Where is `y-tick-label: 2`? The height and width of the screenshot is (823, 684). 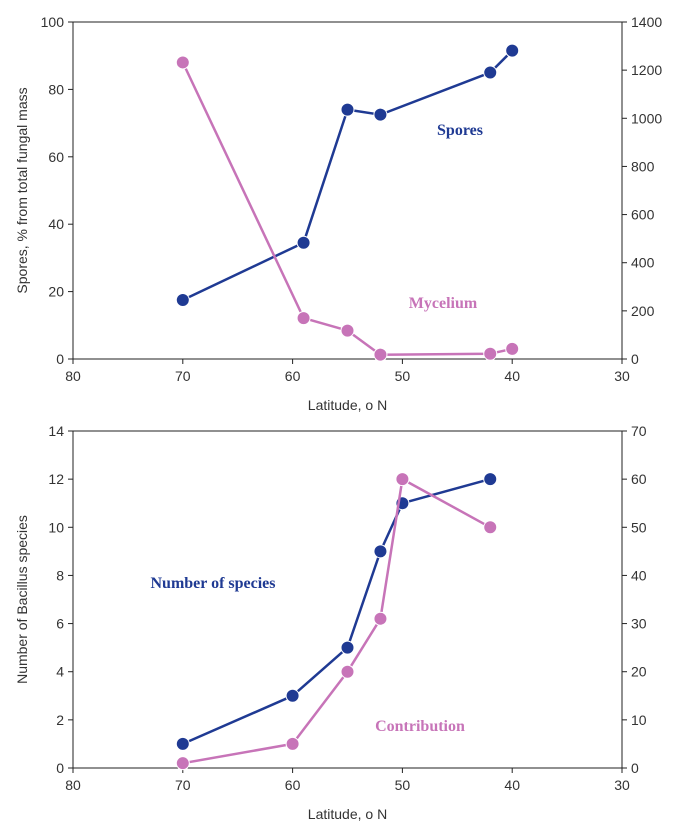 y-tick-label: 2 is located at coordinates (60, 720).